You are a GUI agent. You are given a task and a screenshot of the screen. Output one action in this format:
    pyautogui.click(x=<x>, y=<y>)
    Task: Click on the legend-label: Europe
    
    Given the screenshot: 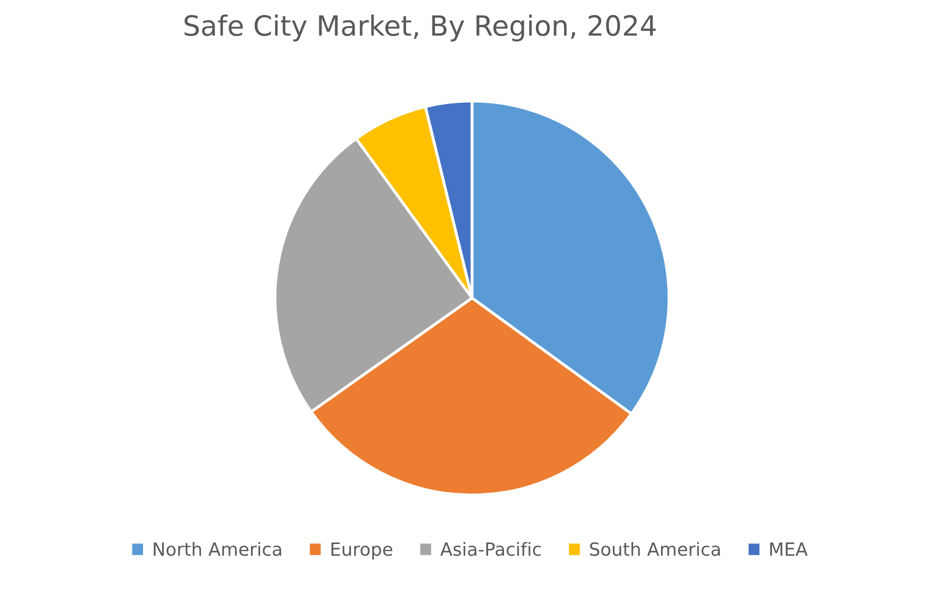 What is the action you would take?
    pyautogui.click(x=361, y=551)
    